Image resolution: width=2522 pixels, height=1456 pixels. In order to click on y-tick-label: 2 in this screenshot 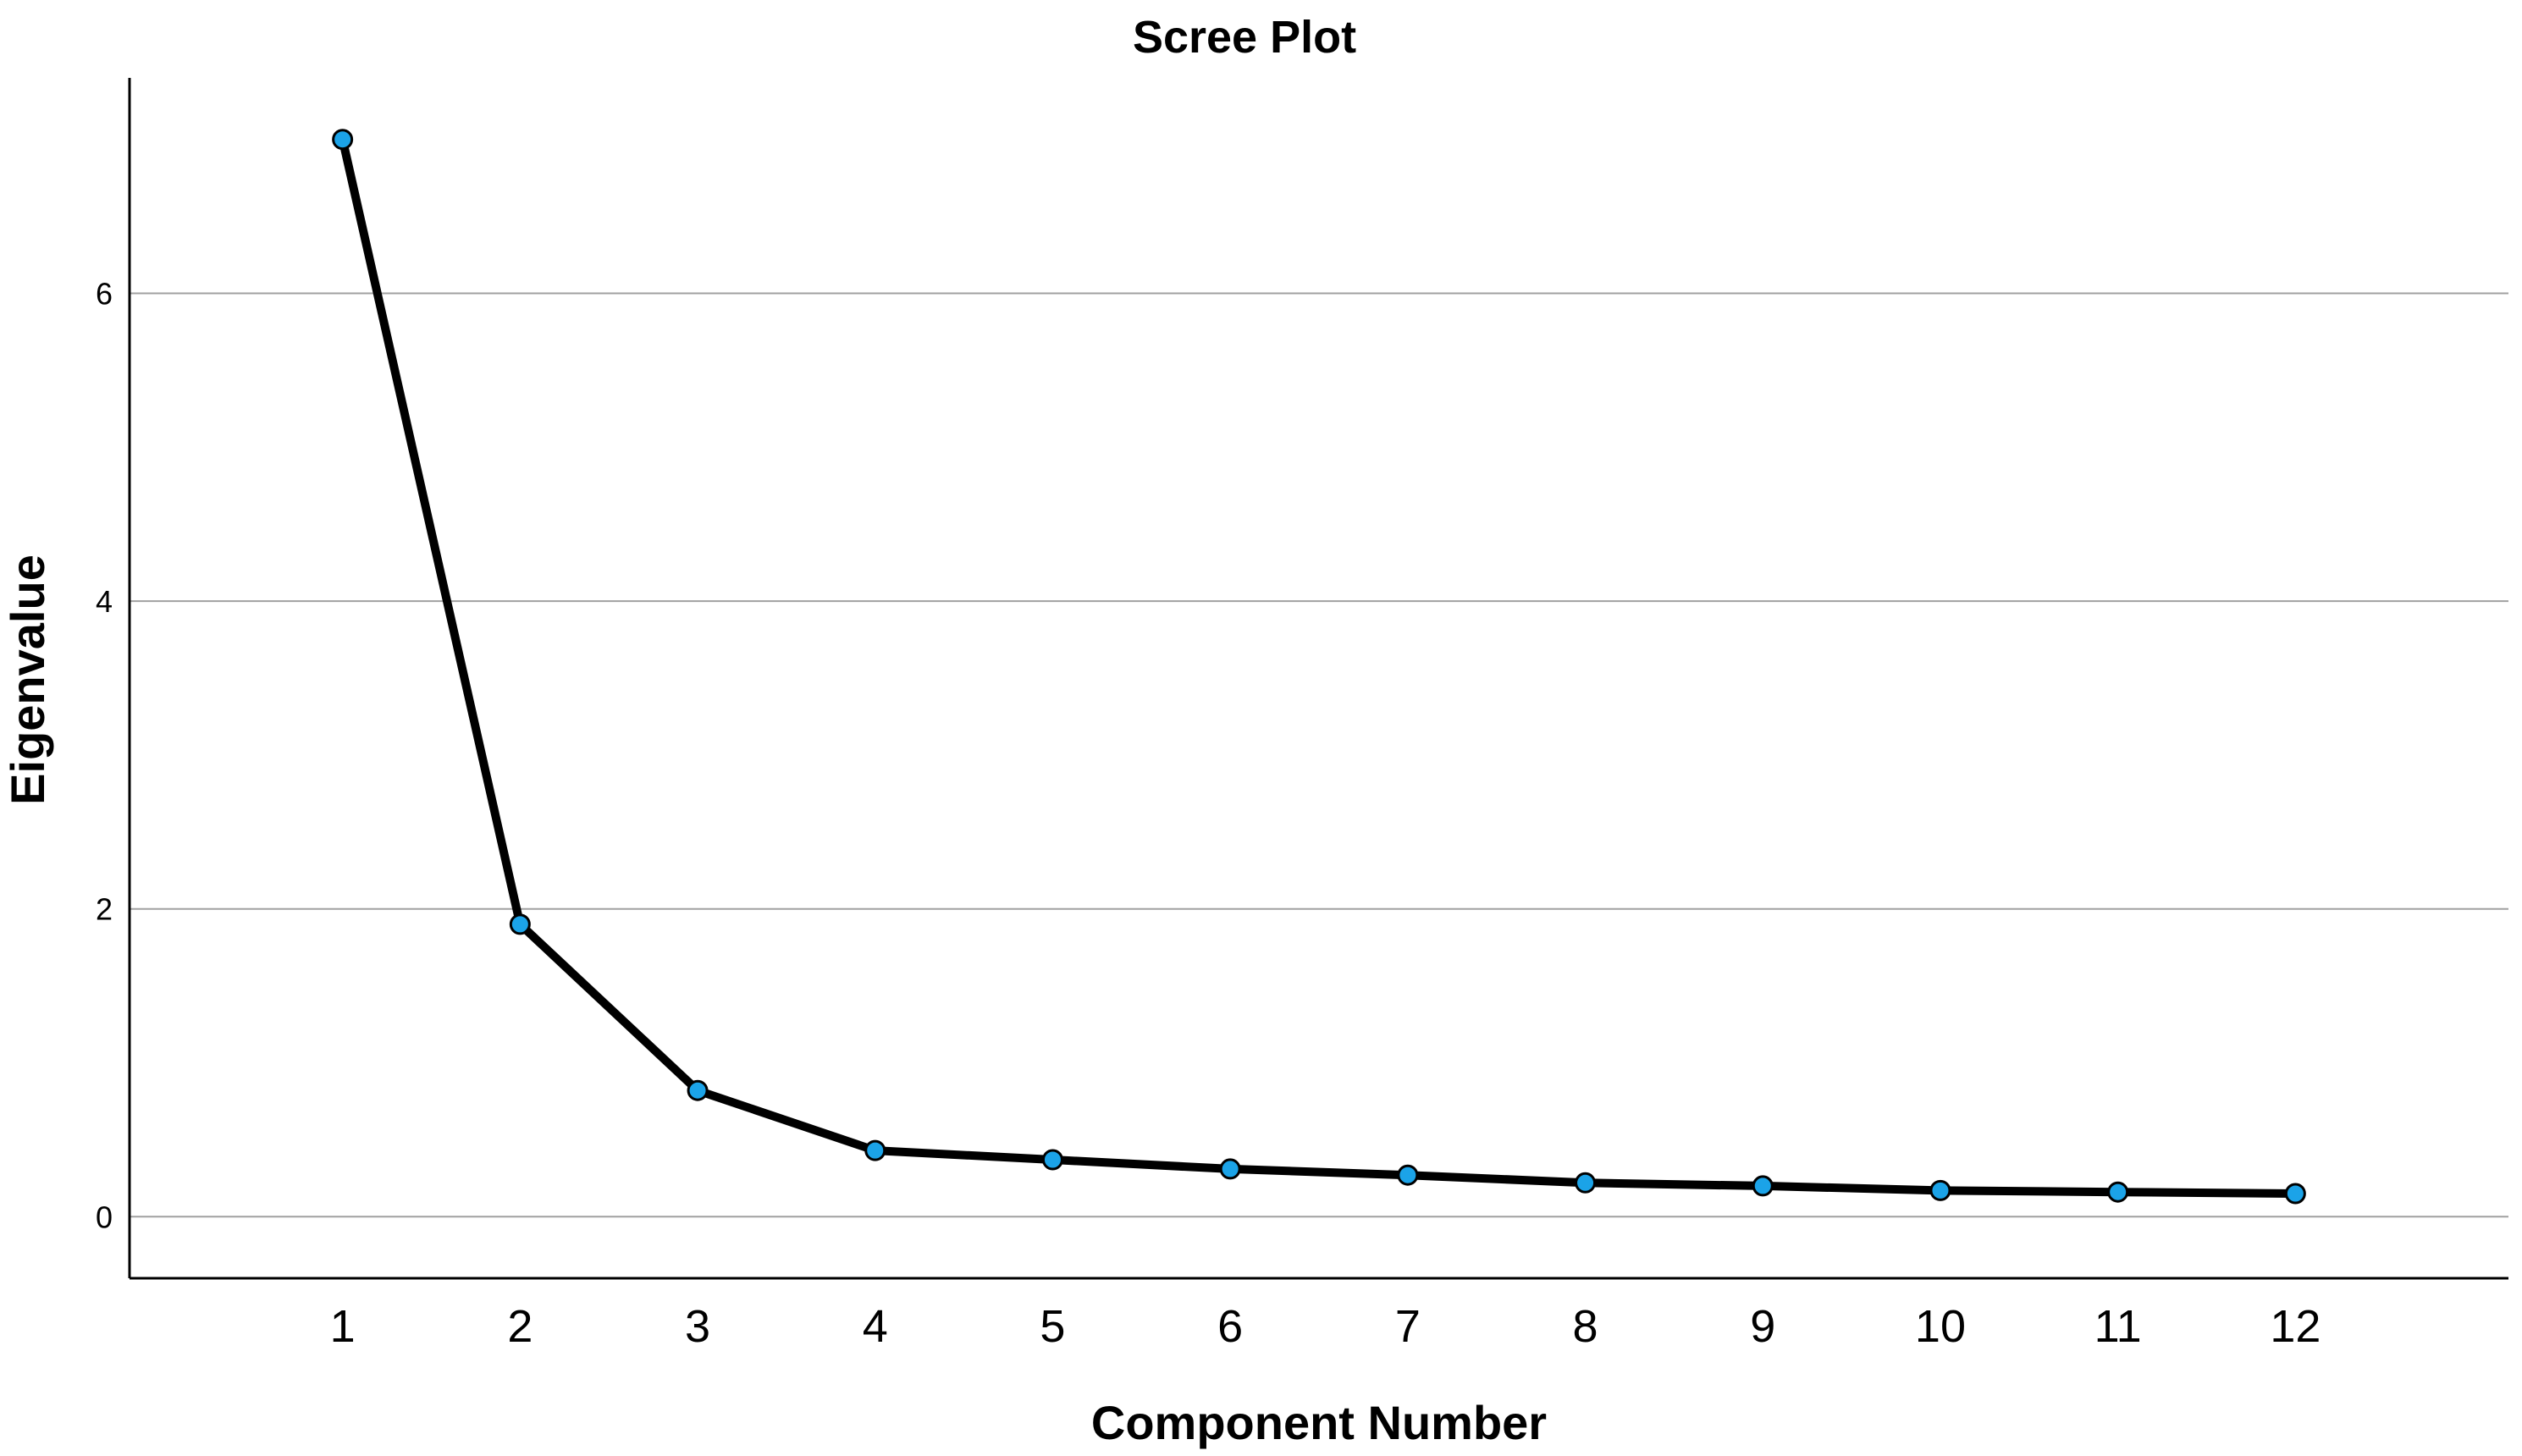, I will do `click(104, 909)`.